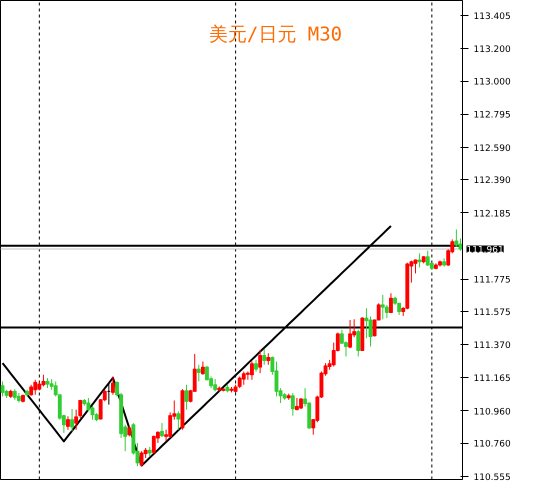  I want to click on y-tick-label: 113.200, so click(492, 50).